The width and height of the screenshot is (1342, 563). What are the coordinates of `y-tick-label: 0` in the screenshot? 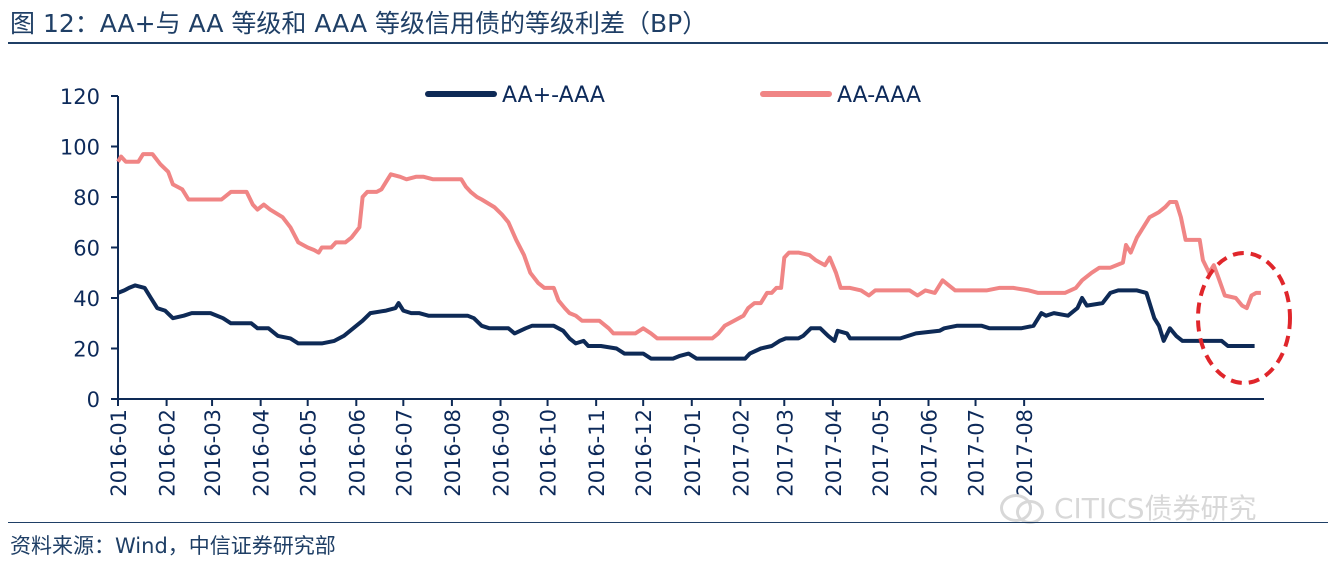 It's located at (93, 400).